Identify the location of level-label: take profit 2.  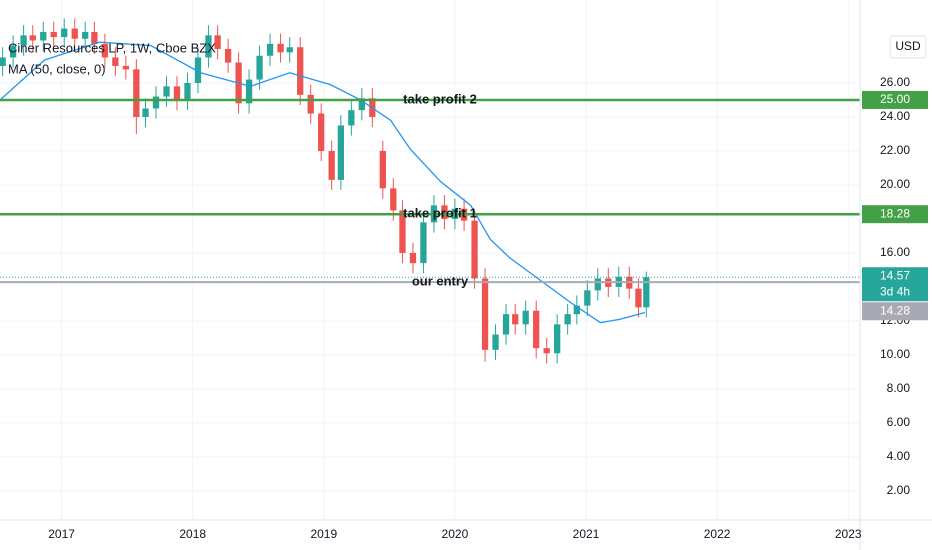
(440, 98).